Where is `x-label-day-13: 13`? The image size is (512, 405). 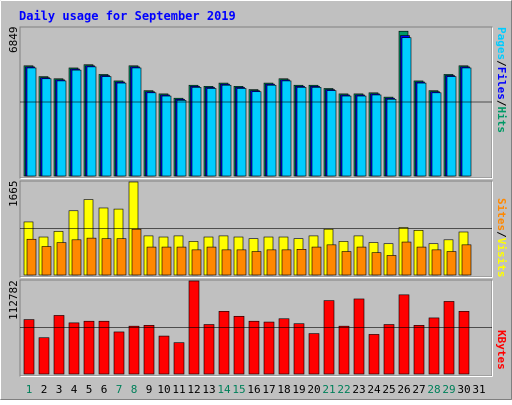 x-label-day-13: 13 is located at coordinates (208, 389).